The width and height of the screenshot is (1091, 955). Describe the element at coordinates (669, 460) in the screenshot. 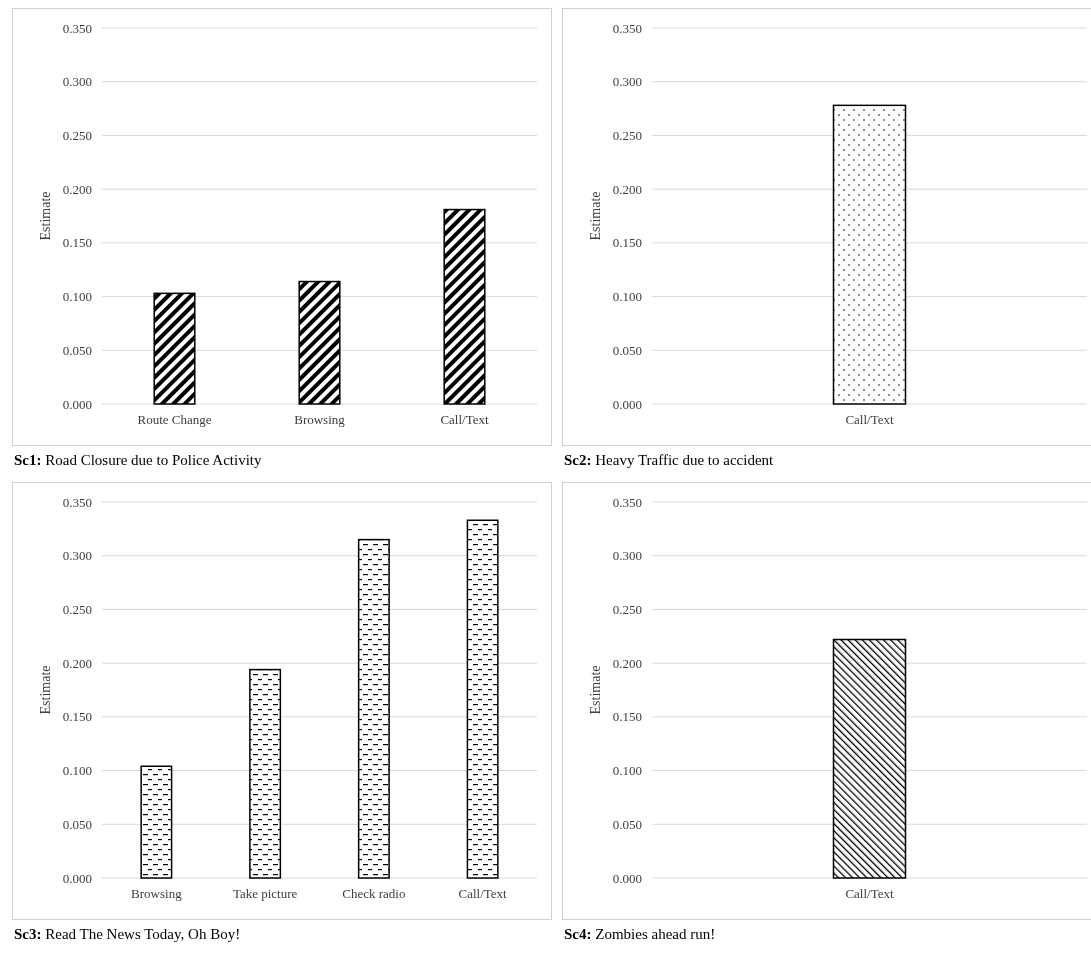

I see `text: Sc2: Heavy Traffic due to accident` at that location.